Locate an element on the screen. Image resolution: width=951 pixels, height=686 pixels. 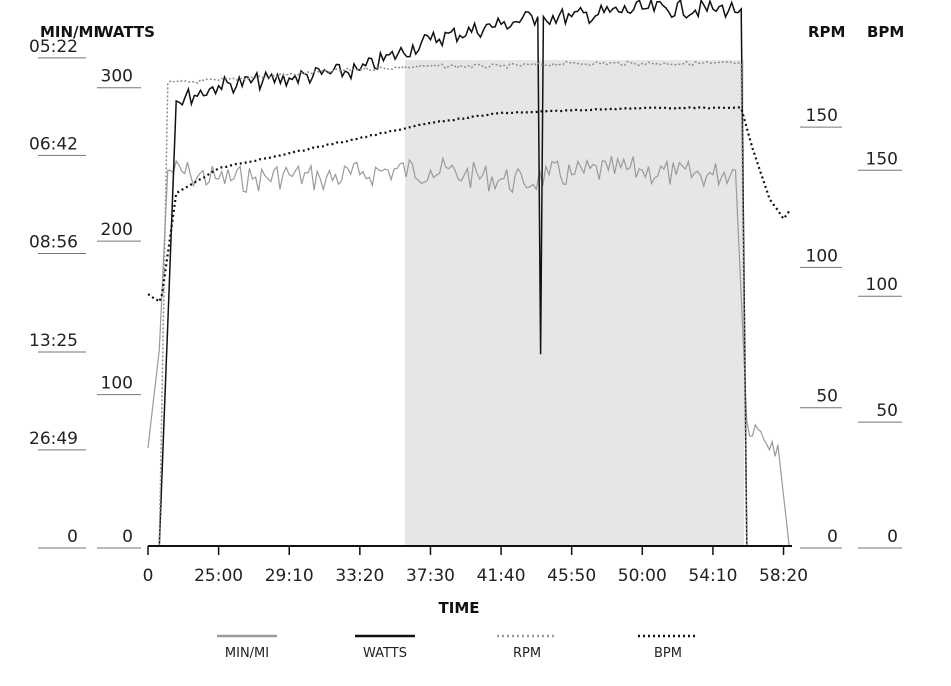
bpm-tick-label: 150 is located at coordinates (882, 159).